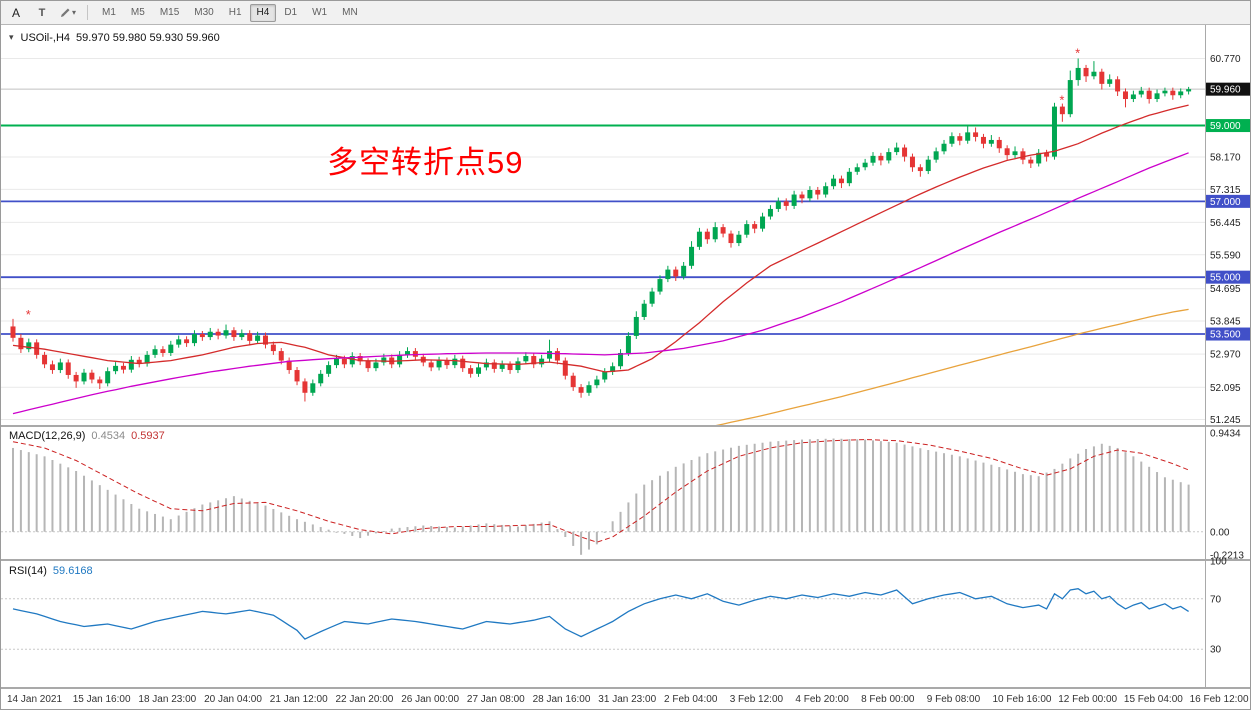 This screenshot has height=710, width=1251. I want to click on time-axis-label: 26 Jan 00:00, so click(430, 699).